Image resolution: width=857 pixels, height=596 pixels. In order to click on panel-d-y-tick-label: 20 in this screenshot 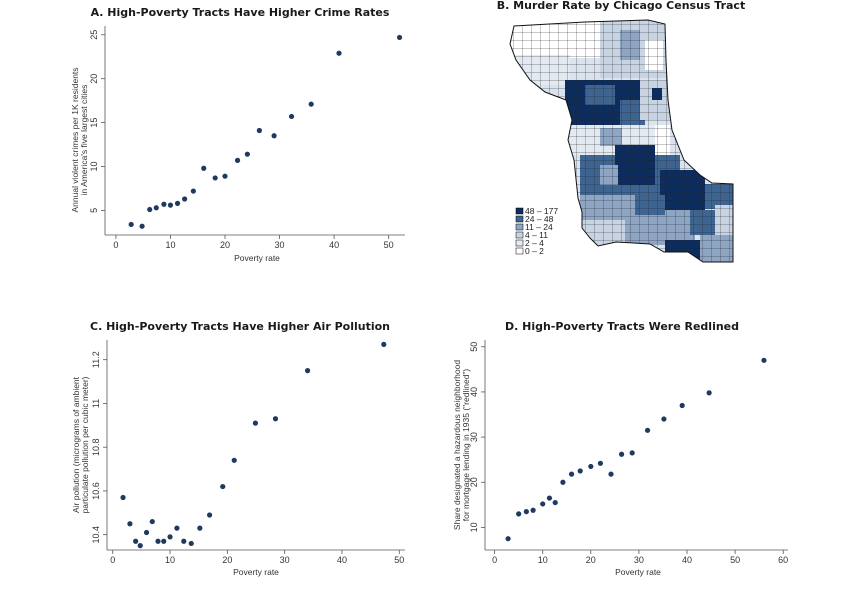, I will do `click(474, 482)`.